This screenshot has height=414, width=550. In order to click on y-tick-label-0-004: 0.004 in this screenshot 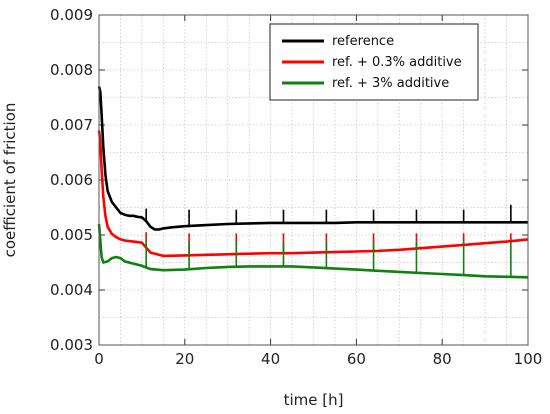, I will do `click(71, 290)`.